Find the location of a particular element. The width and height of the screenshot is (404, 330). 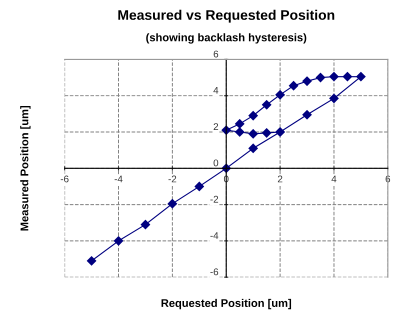

y-tick-label: 0 is located at coordinates (216, 162).